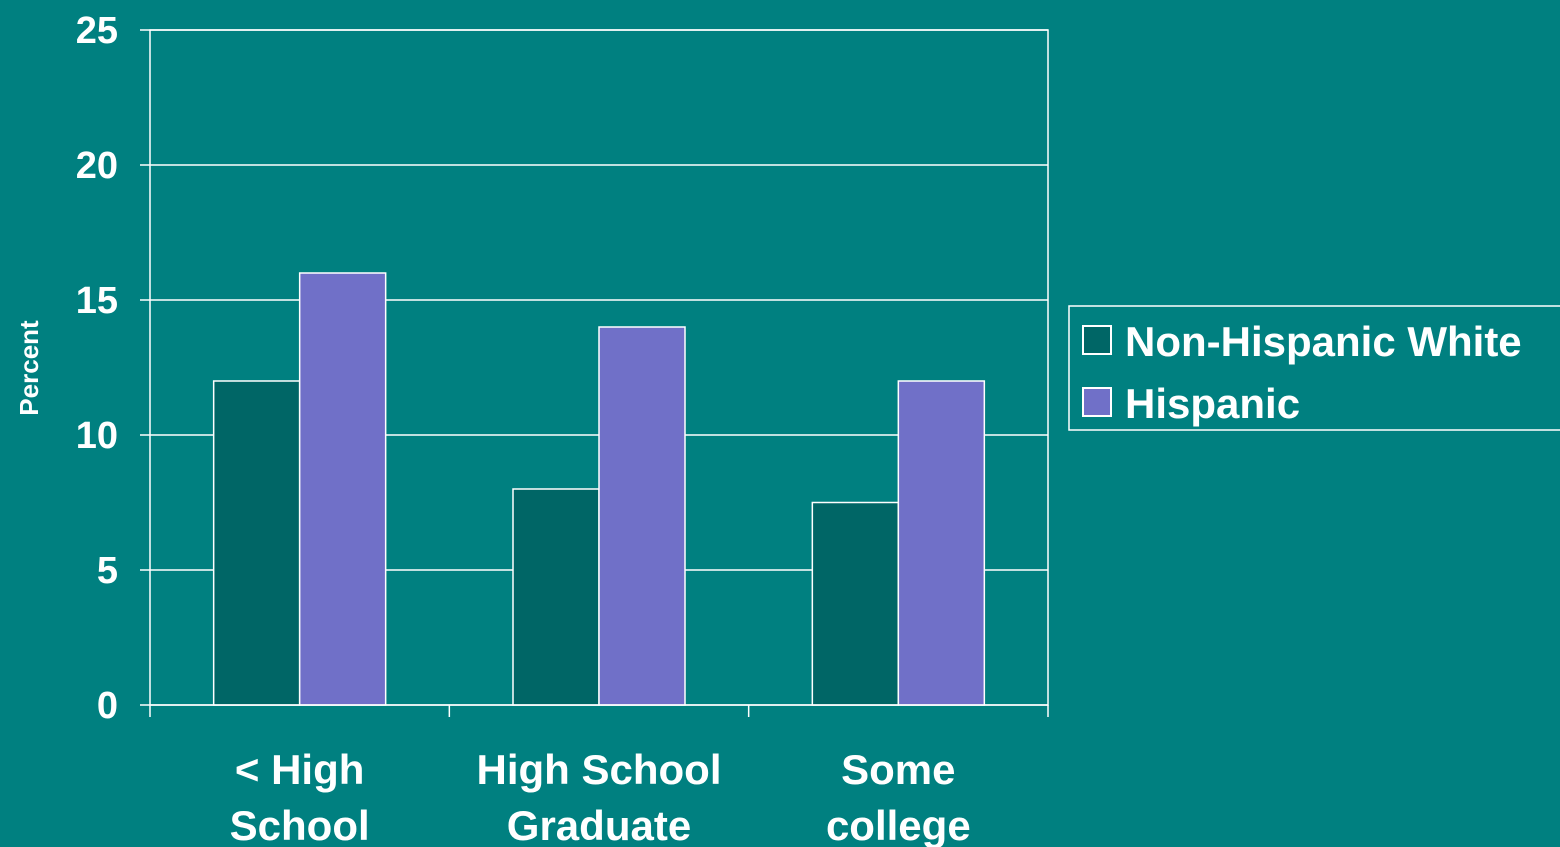  I want to click on x-category-label-2-line-0: Some, so click(898, 769).